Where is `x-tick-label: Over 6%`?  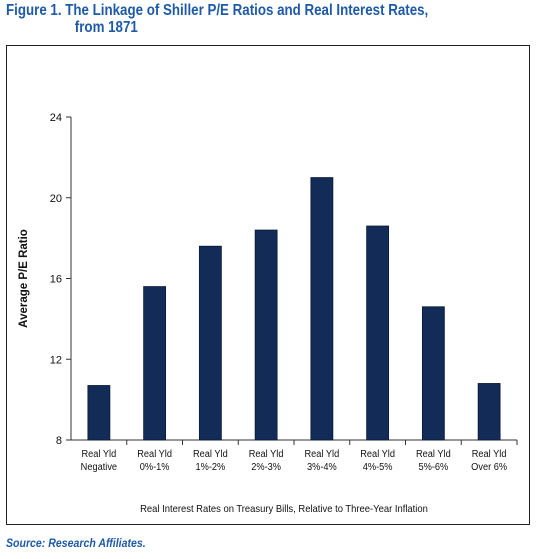
x-tick-label: Over 6% is located at coordinates (489, 468).